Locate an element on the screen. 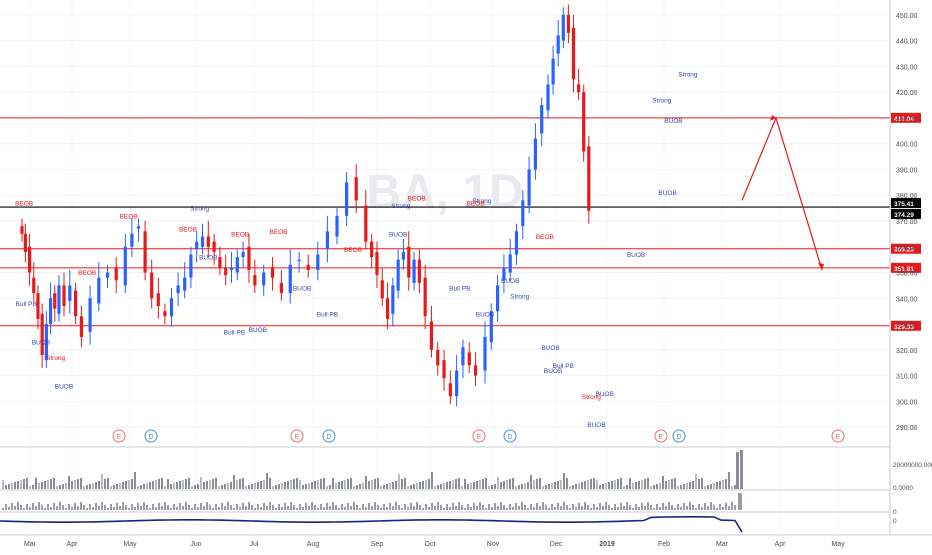  event-marker-label: D is located at coordinates (678, 437).